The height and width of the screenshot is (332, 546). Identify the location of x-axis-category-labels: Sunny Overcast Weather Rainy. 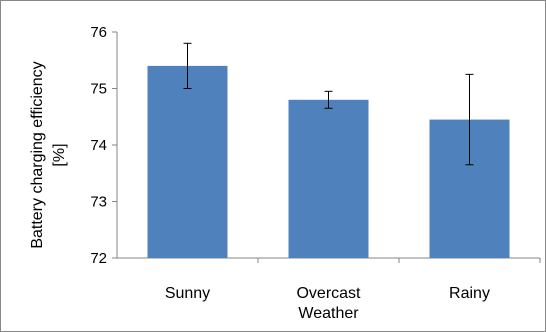
(327, 303).